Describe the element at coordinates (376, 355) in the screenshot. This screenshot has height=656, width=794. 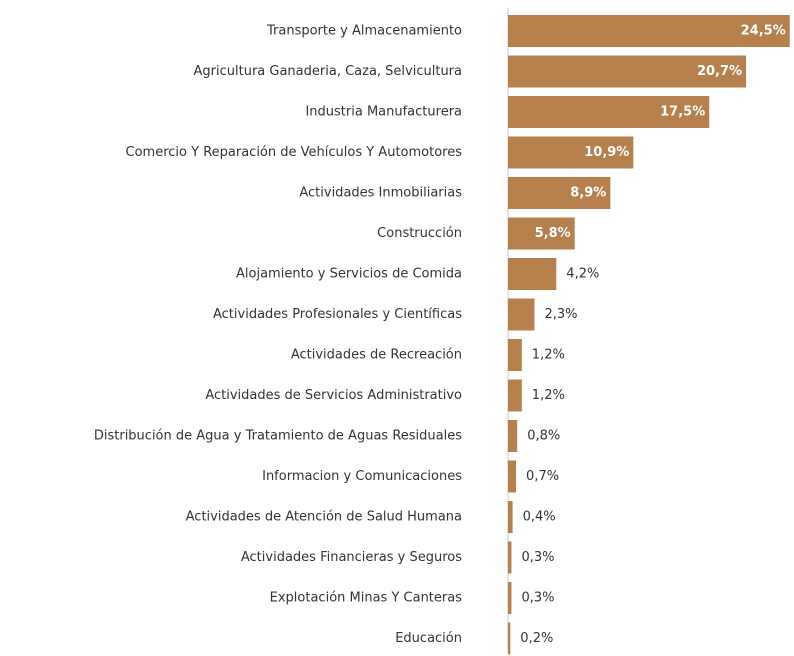
I see `category-label: Actividades de Recreación` at that location.